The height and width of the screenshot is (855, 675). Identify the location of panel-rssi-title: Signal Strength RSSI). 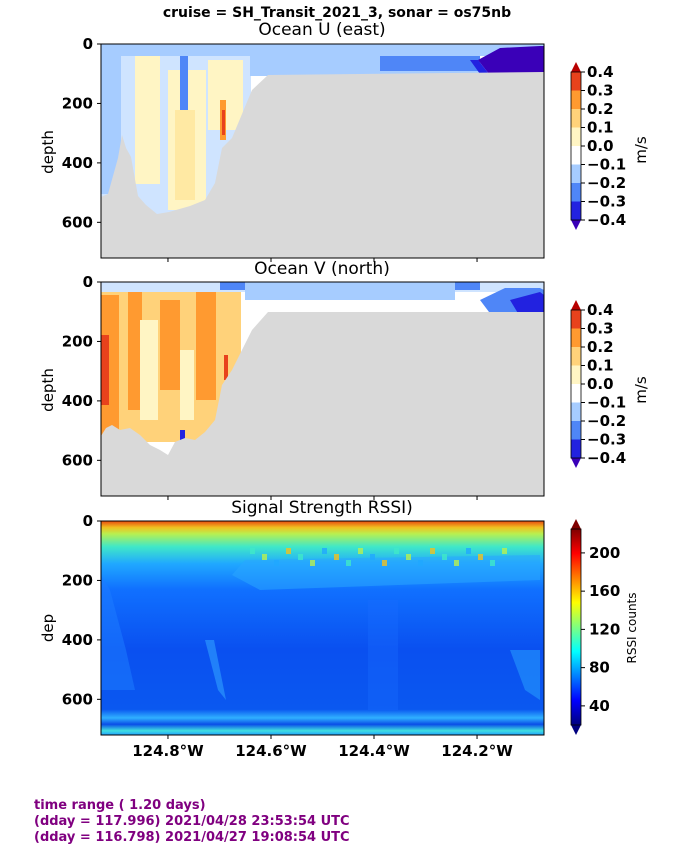
(322, 508).